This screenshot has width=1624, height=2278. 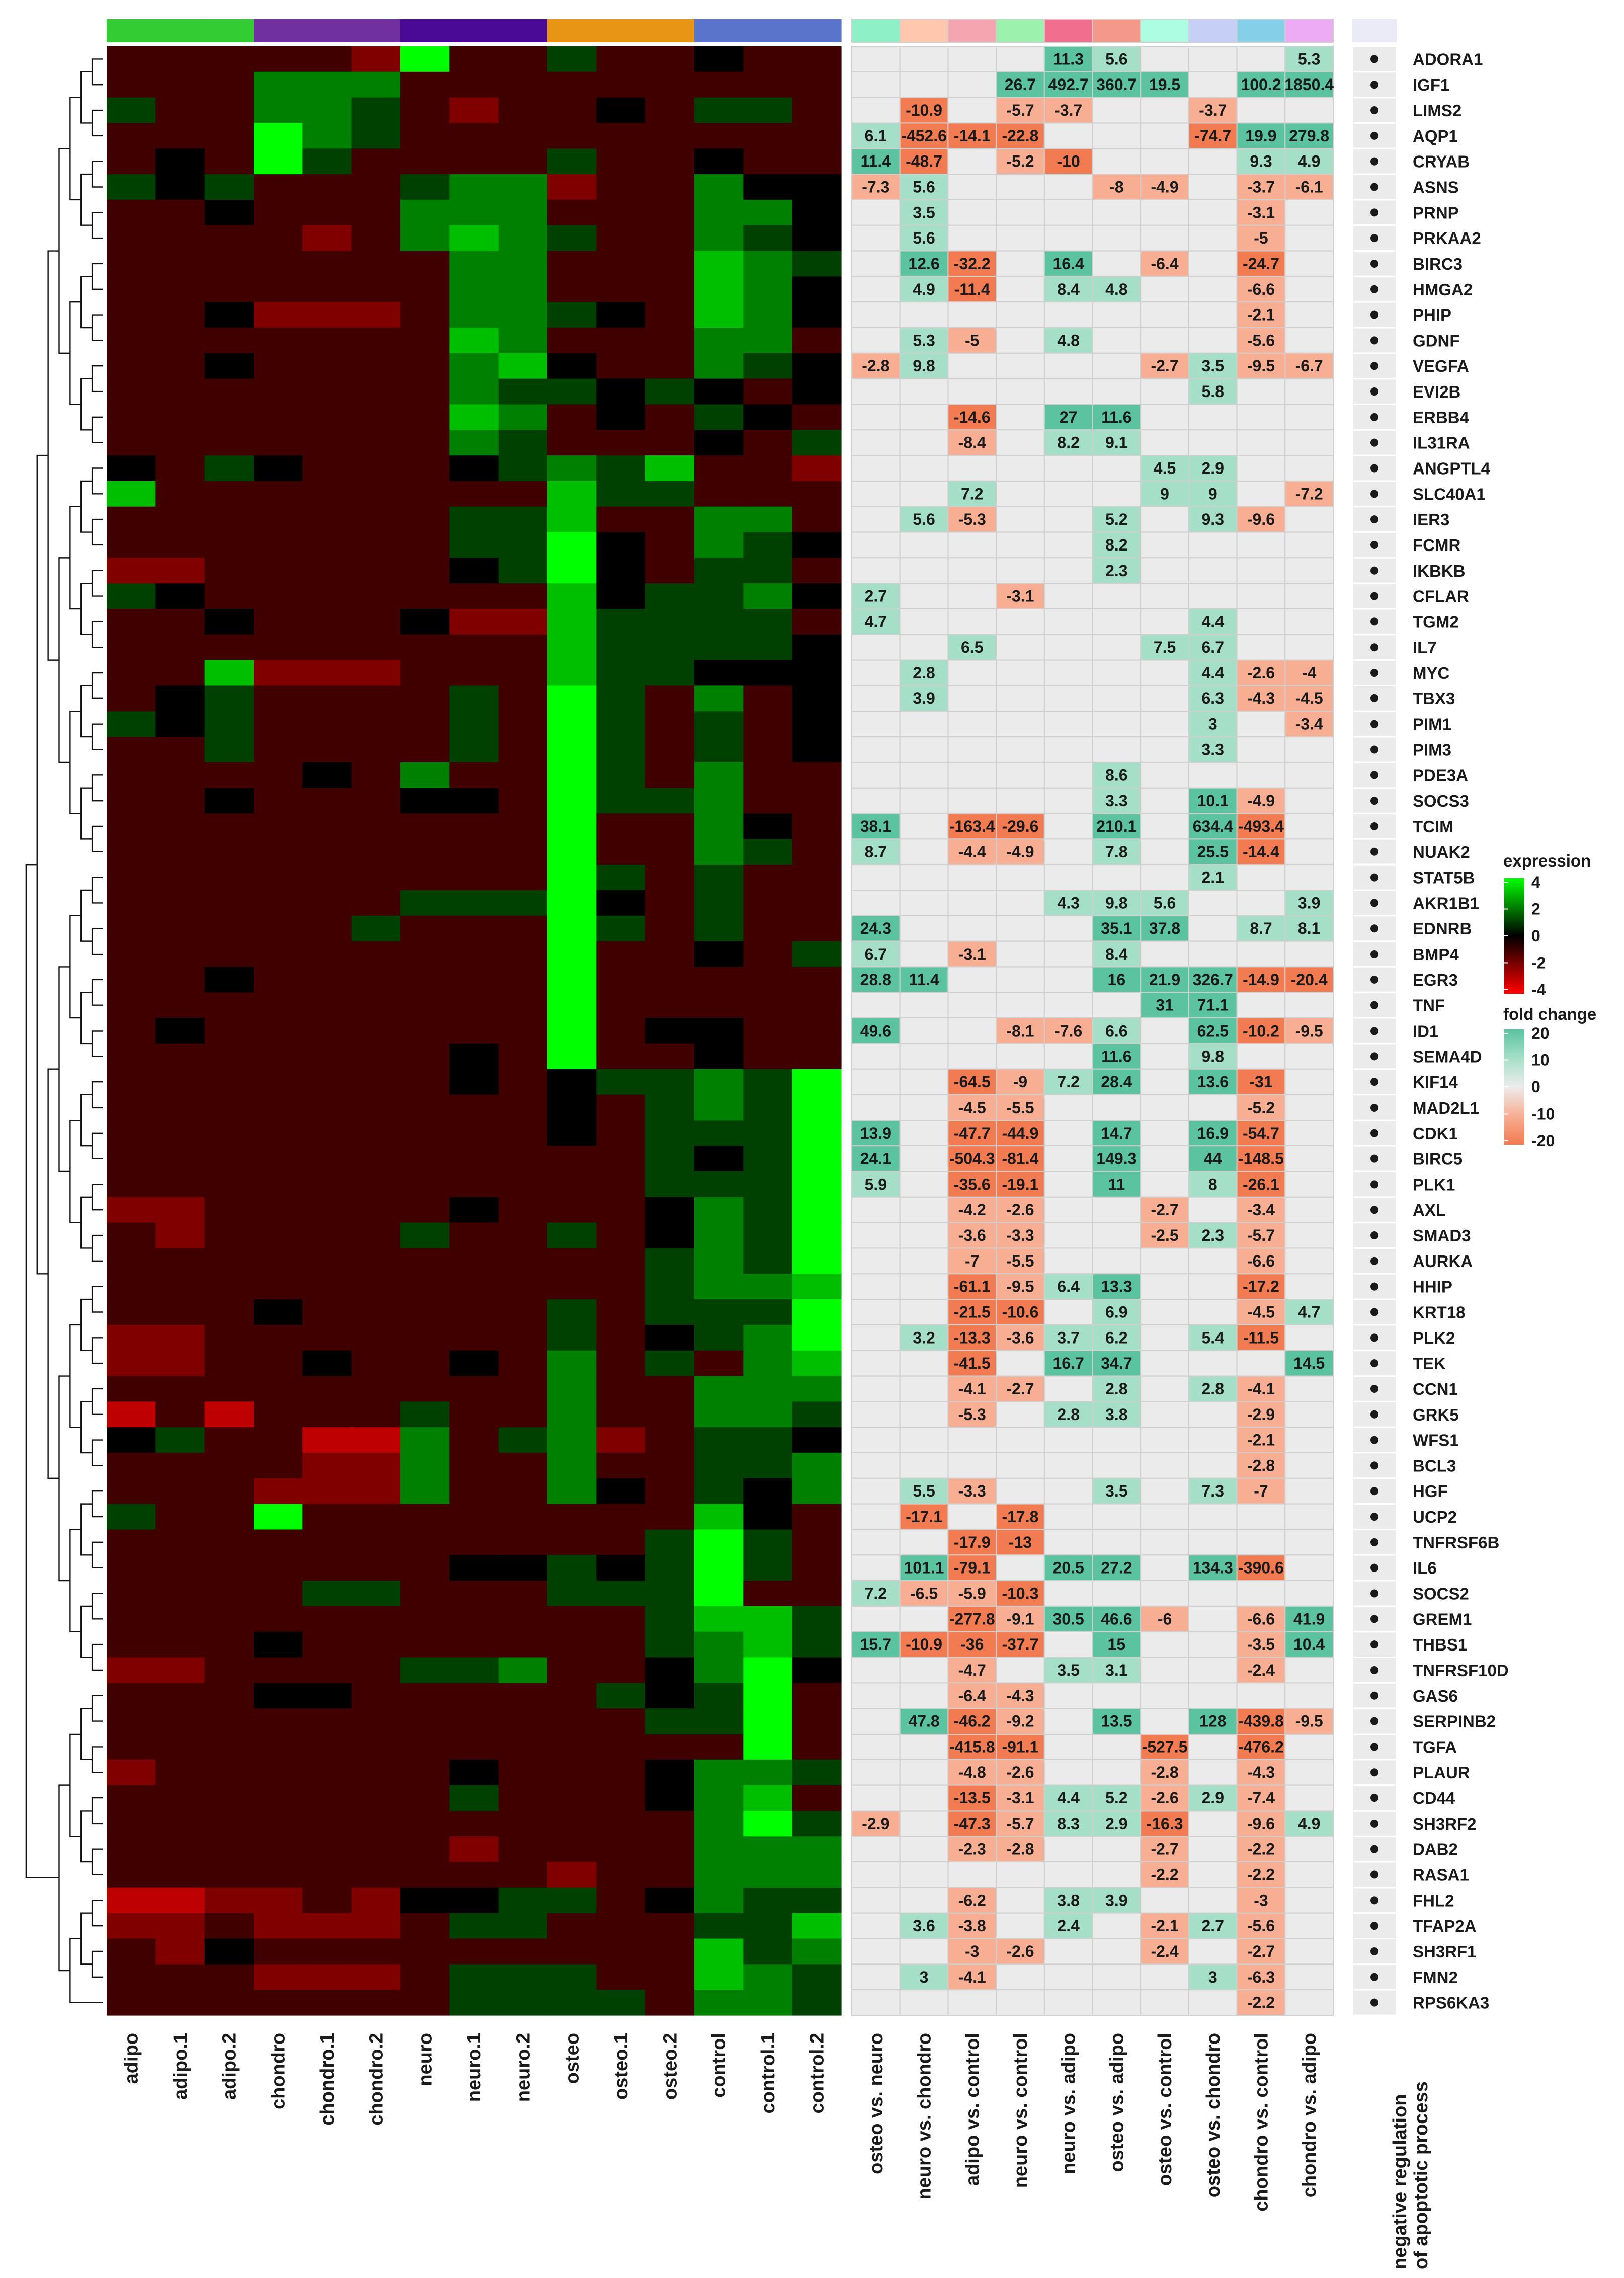 What do you see at coordinates (425, 2059) in the screenshot?
I see `sample-label: neuro` at bounding box center [425, 2059].